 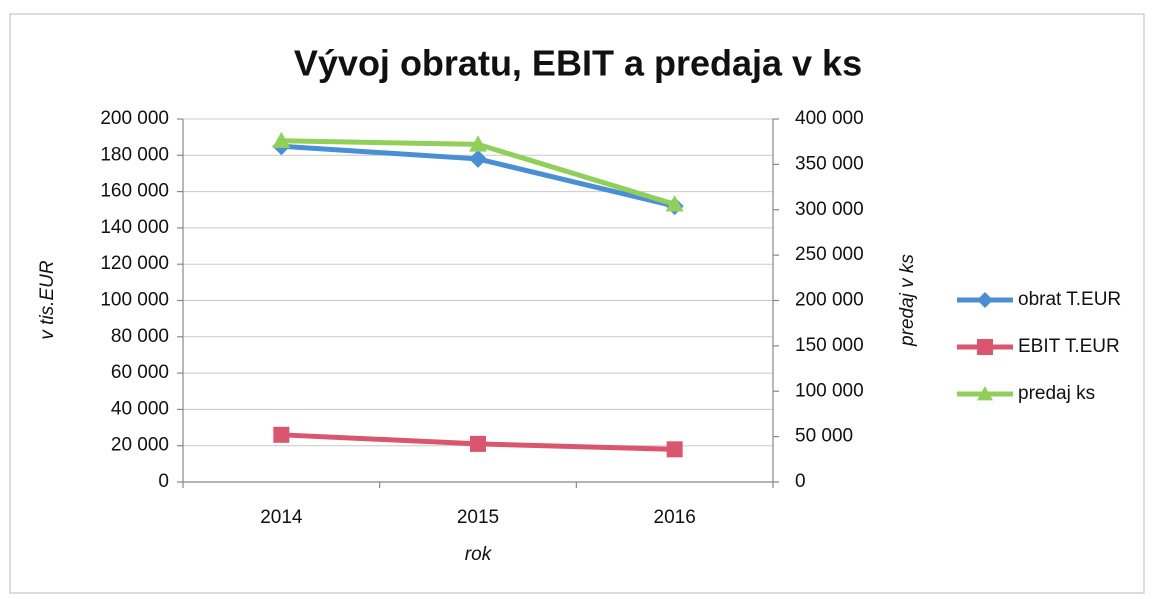 I want to click on legend-label: EBIT T.EUR, so click(x=1069, y=346).